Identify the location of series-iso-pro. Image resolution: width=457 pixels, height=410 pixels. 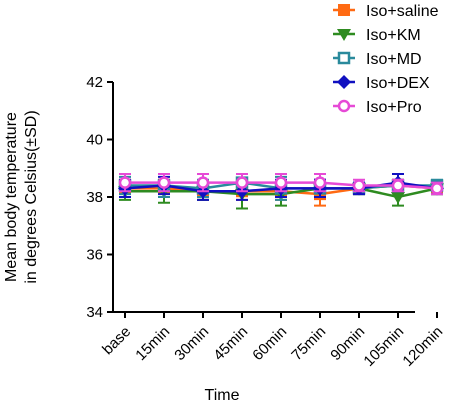
(281, 184).